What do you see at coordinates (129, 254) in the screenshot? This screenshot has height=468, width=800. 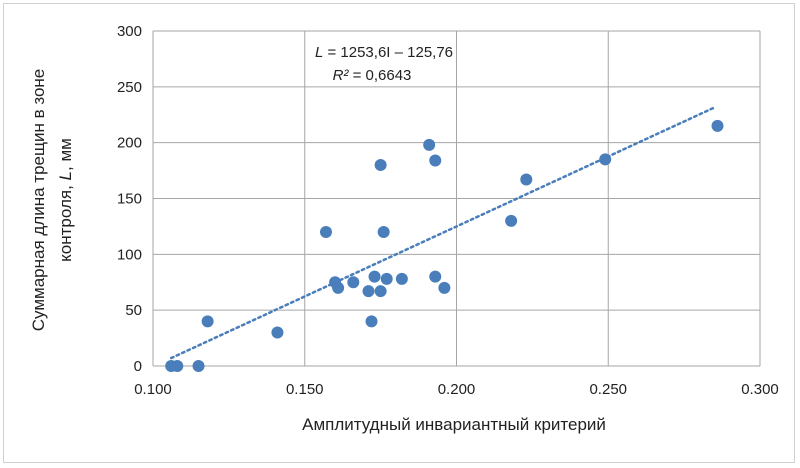 I see `y-tick-label-2: 100` at bounding box center [129, 254].